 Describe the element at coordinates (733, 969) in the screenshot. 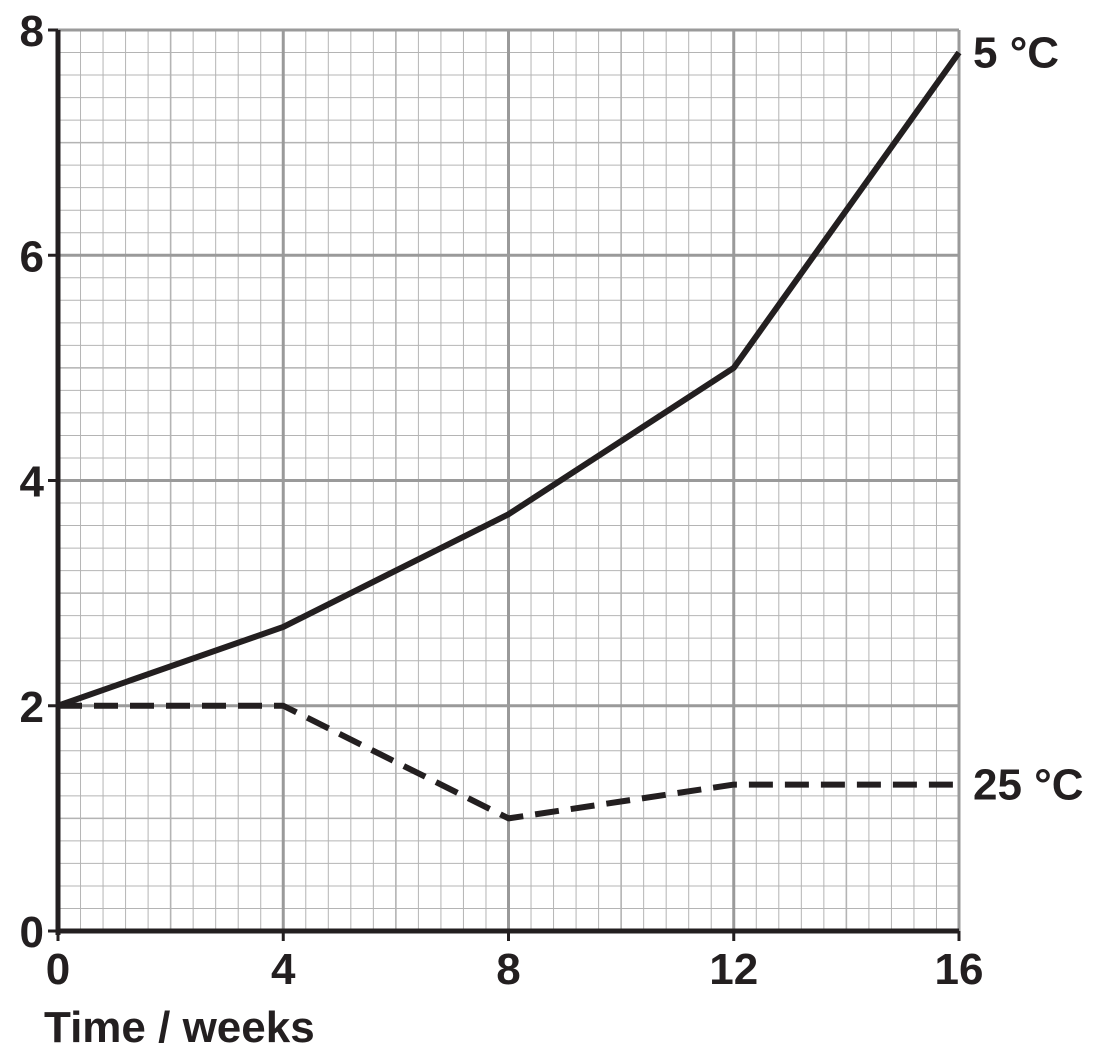

I see `x-tick-label: 12` at that location.